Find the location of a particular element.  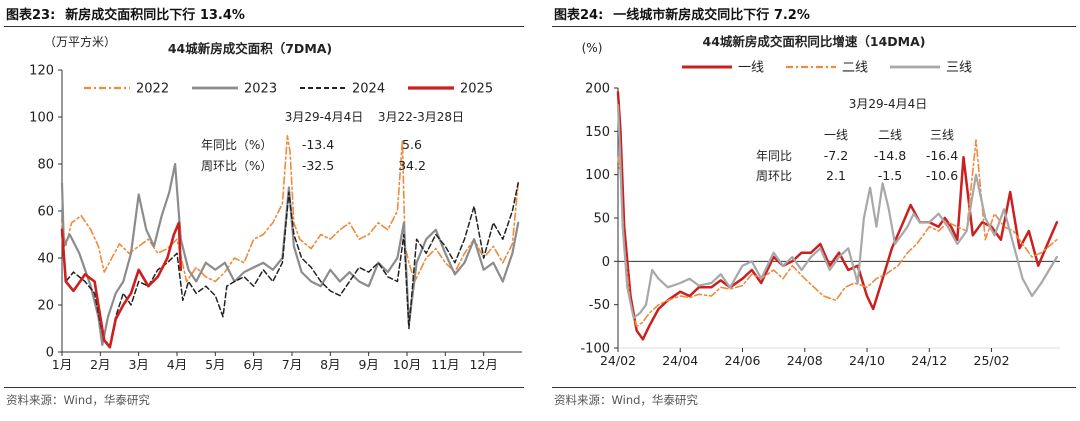

left-y-tick-label: 40 is located at coordinates (45, 259).